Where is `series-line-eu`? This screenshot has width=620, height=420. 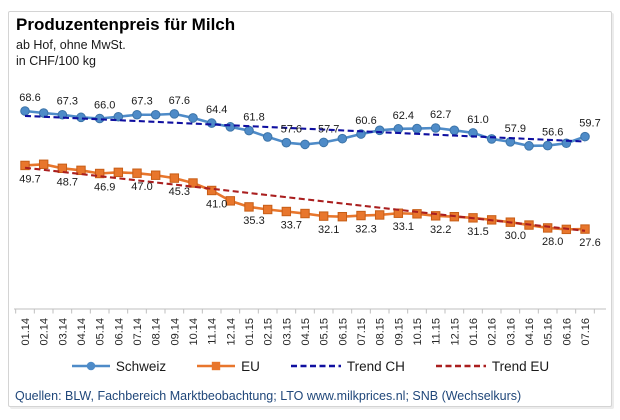 series-line-eu is located at coordinates (305, 196).